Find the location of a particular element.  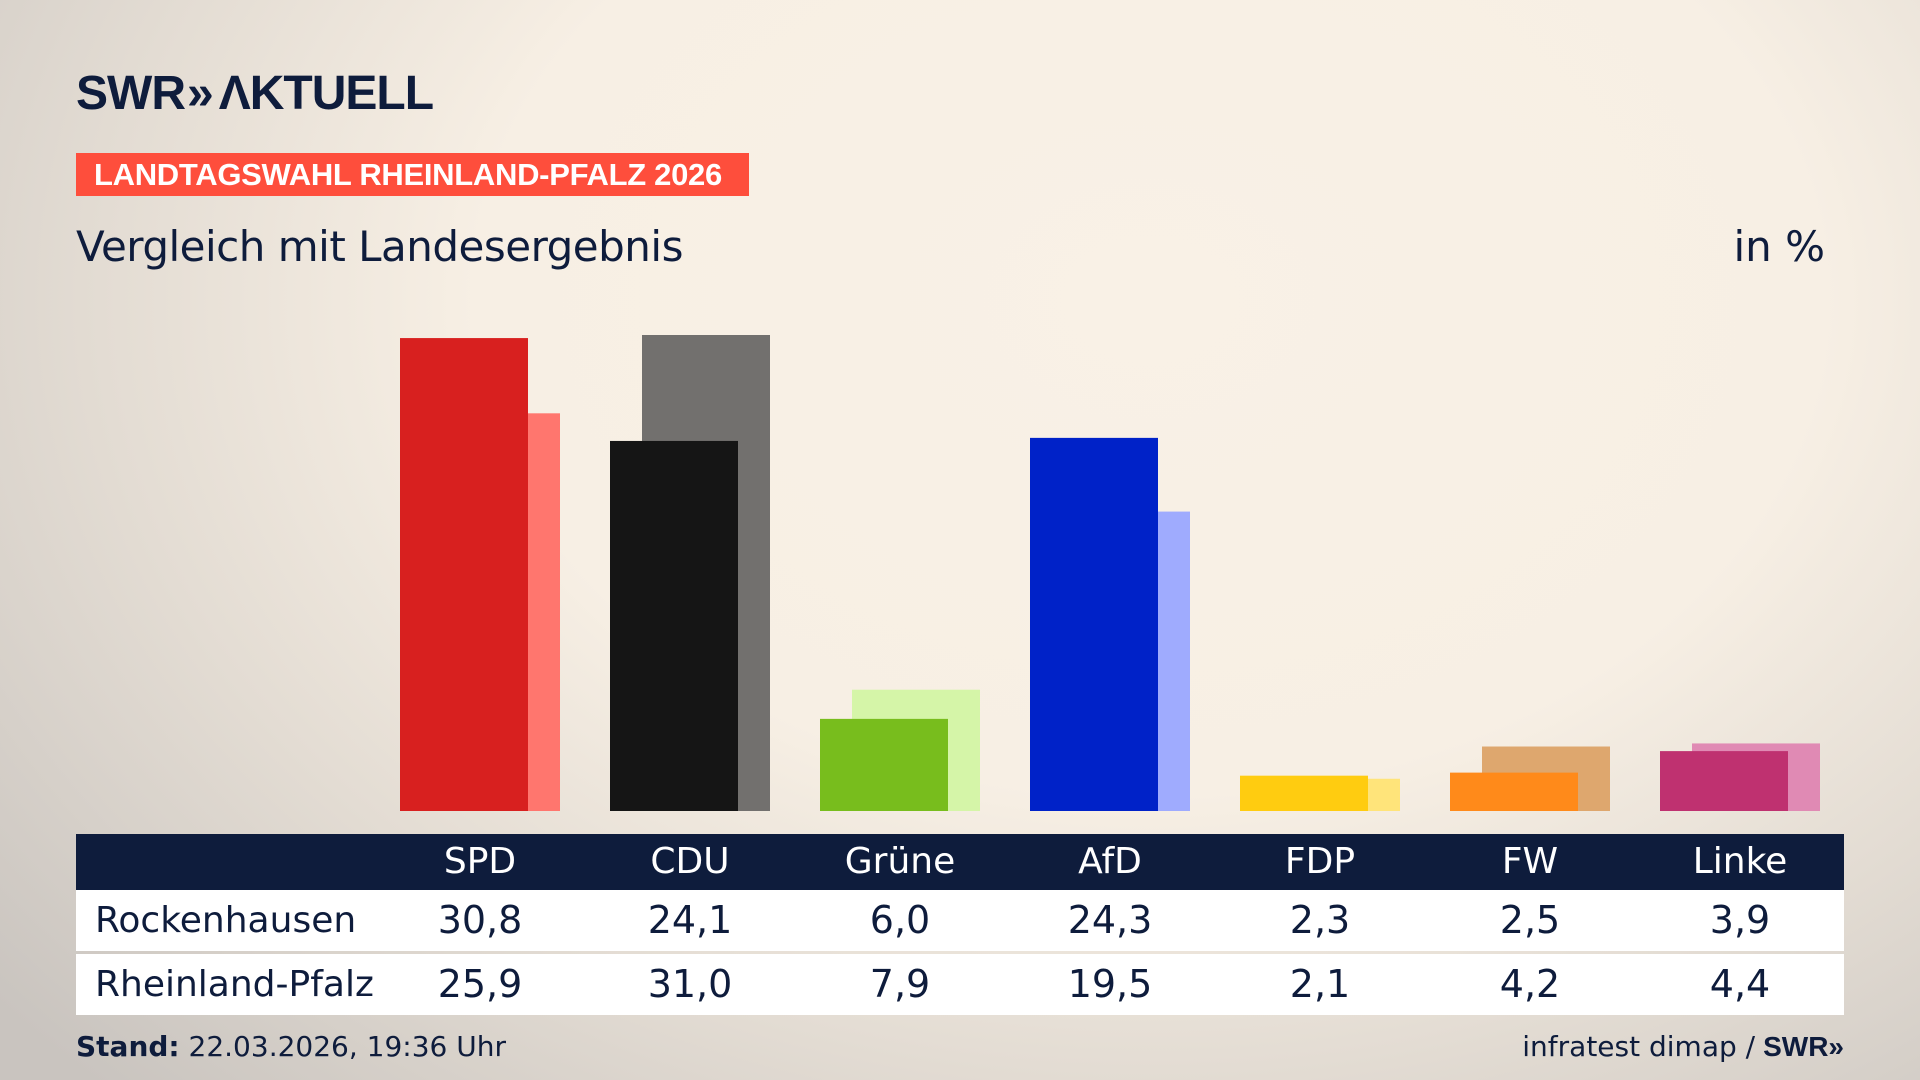

unit-label: in % is located at coordinates (1779, 246).